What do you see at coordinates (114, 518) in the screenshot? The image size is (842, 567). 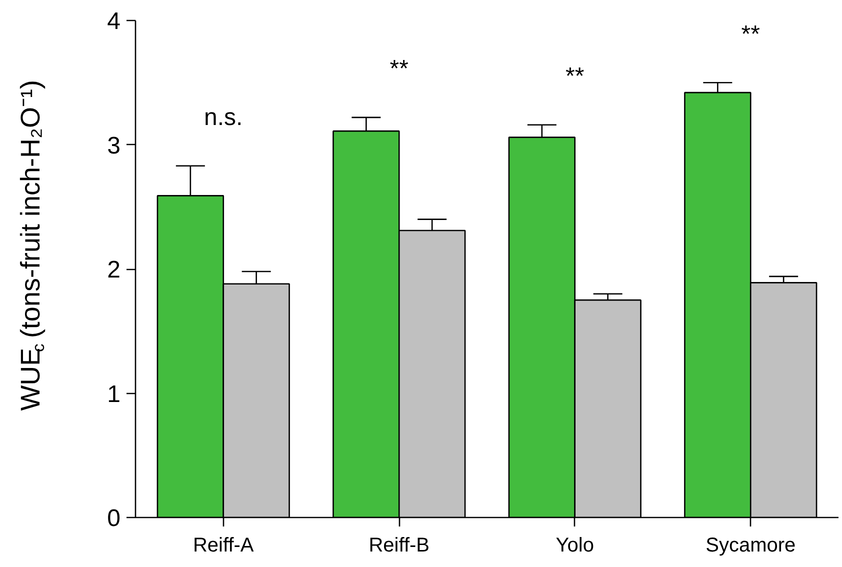 I see `y-tick-label: 0` at bounding box center [114, 518].